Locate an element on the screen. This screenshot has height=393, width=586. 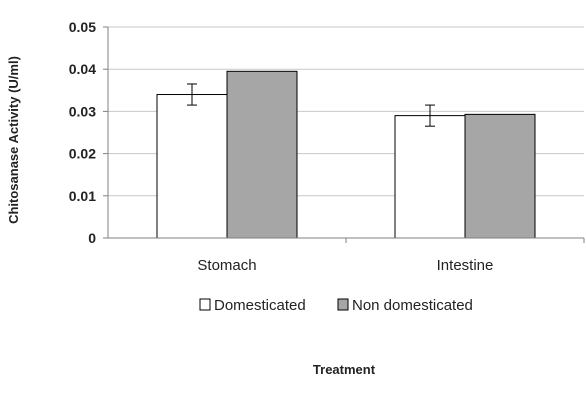
bar-non-domesticated-stomach is located at coordinates (262, 154).